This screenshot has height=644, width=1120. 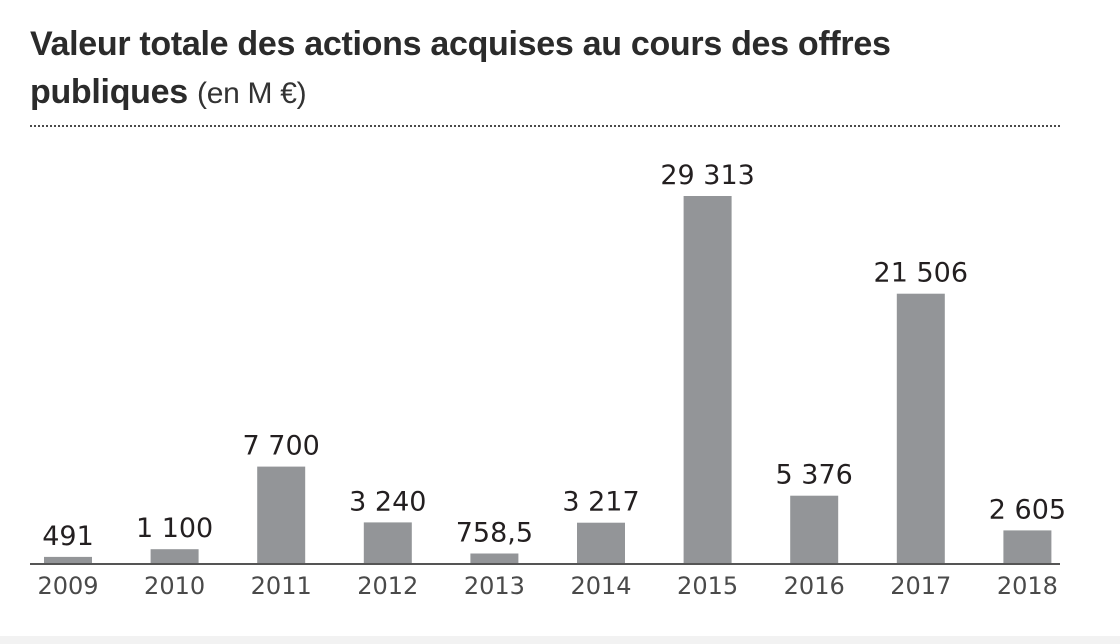 What do you see at coordinates (1027, 586) in the screenshot?
I see `x-tick-label-2018: 2018` at bounding box center [1027, 586].